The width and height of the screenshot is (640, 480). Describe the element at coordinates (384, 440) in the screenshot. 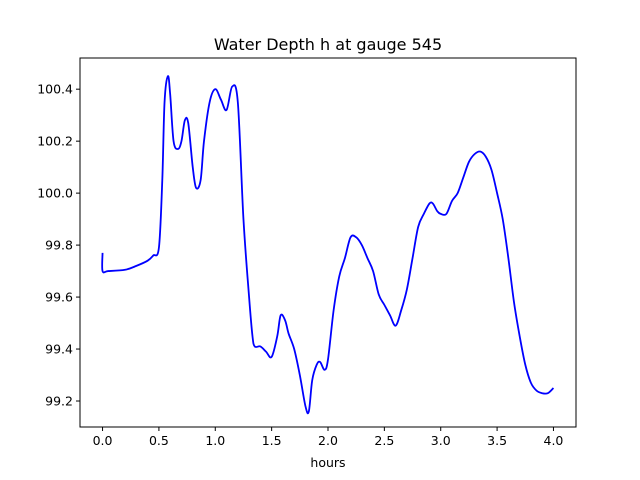

I see `x-tick-label: 2.5` at that location.